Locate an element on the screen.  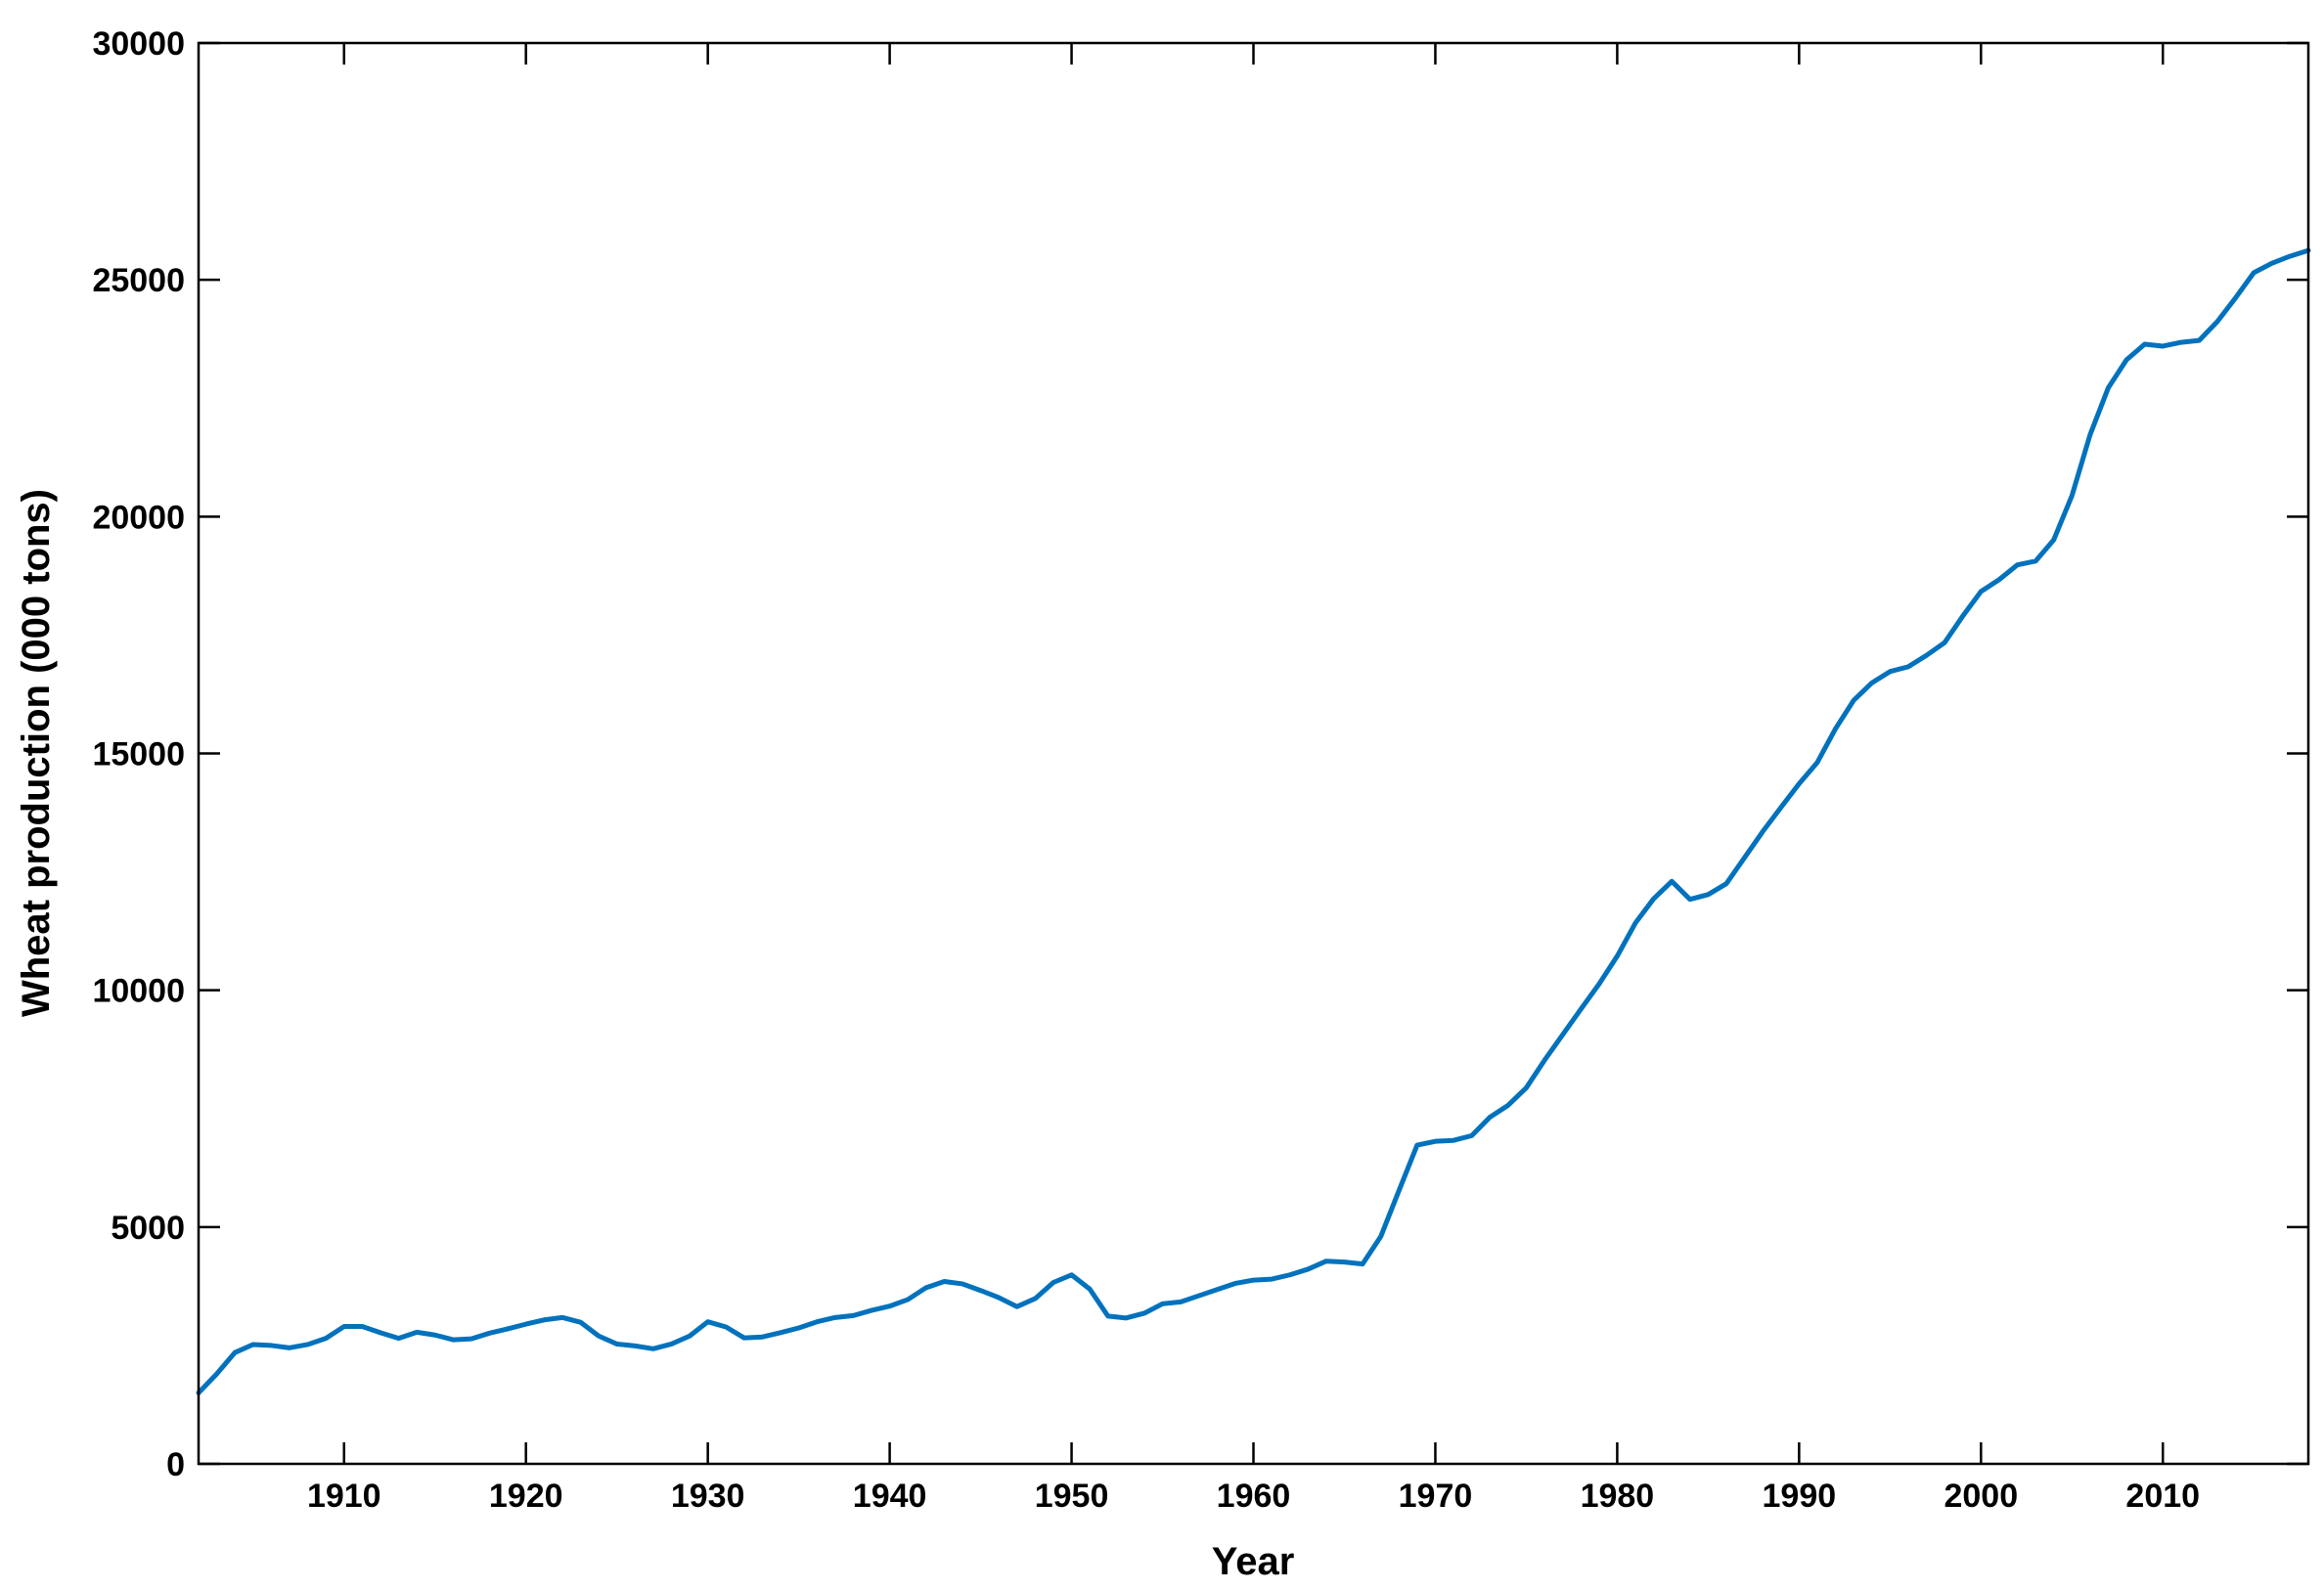
y-tick-label-30000: 30000 is located at coordinates (138, 44).